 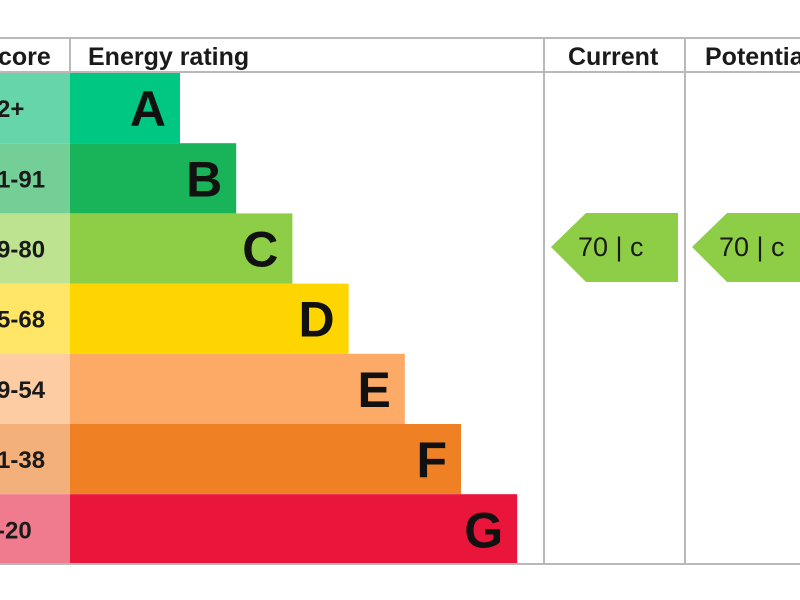 I want to click on header-score: core, so click(x=25, y=57).